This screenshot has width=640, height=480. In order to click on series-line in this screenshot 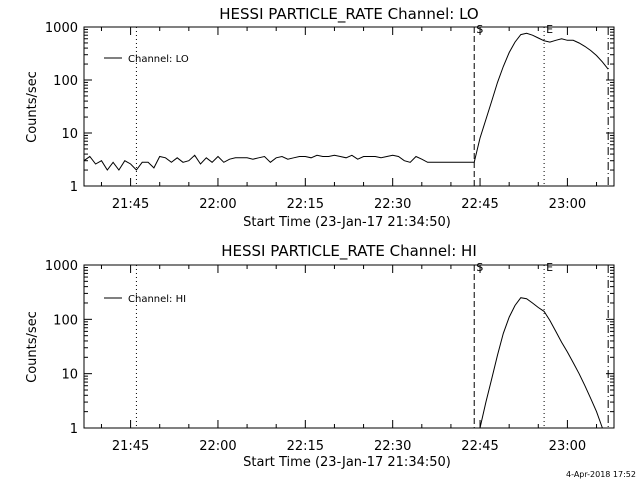, I will do `click(541, 363)`.